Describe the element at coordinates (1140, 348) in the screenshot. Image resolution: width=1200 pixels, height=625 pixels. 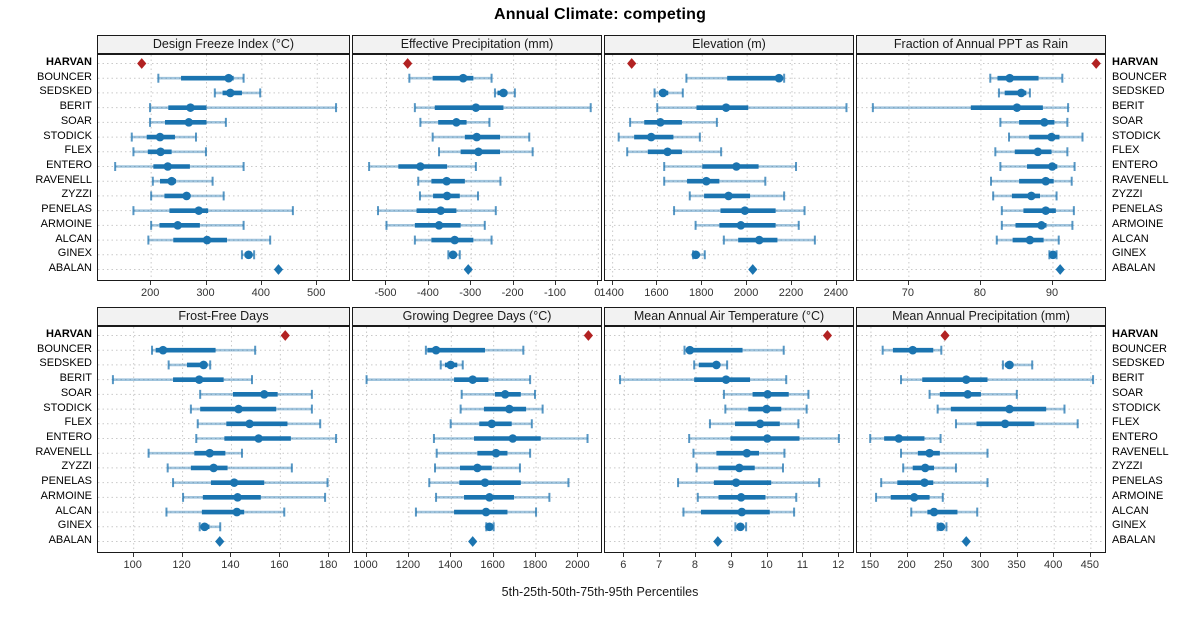
I see `row-label-right-bouncer: BOUNCER` at that location.